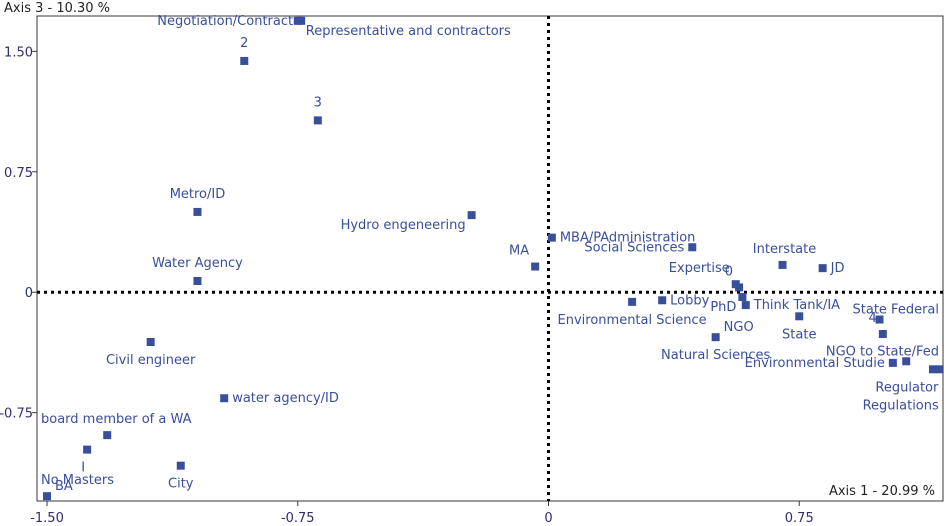 The width and height of the screenshot is (948, 526). What do you see at coordinates (739, 327) in the screenshot?
I see `data-point-label: NGO` at bounding box center [739, 327].